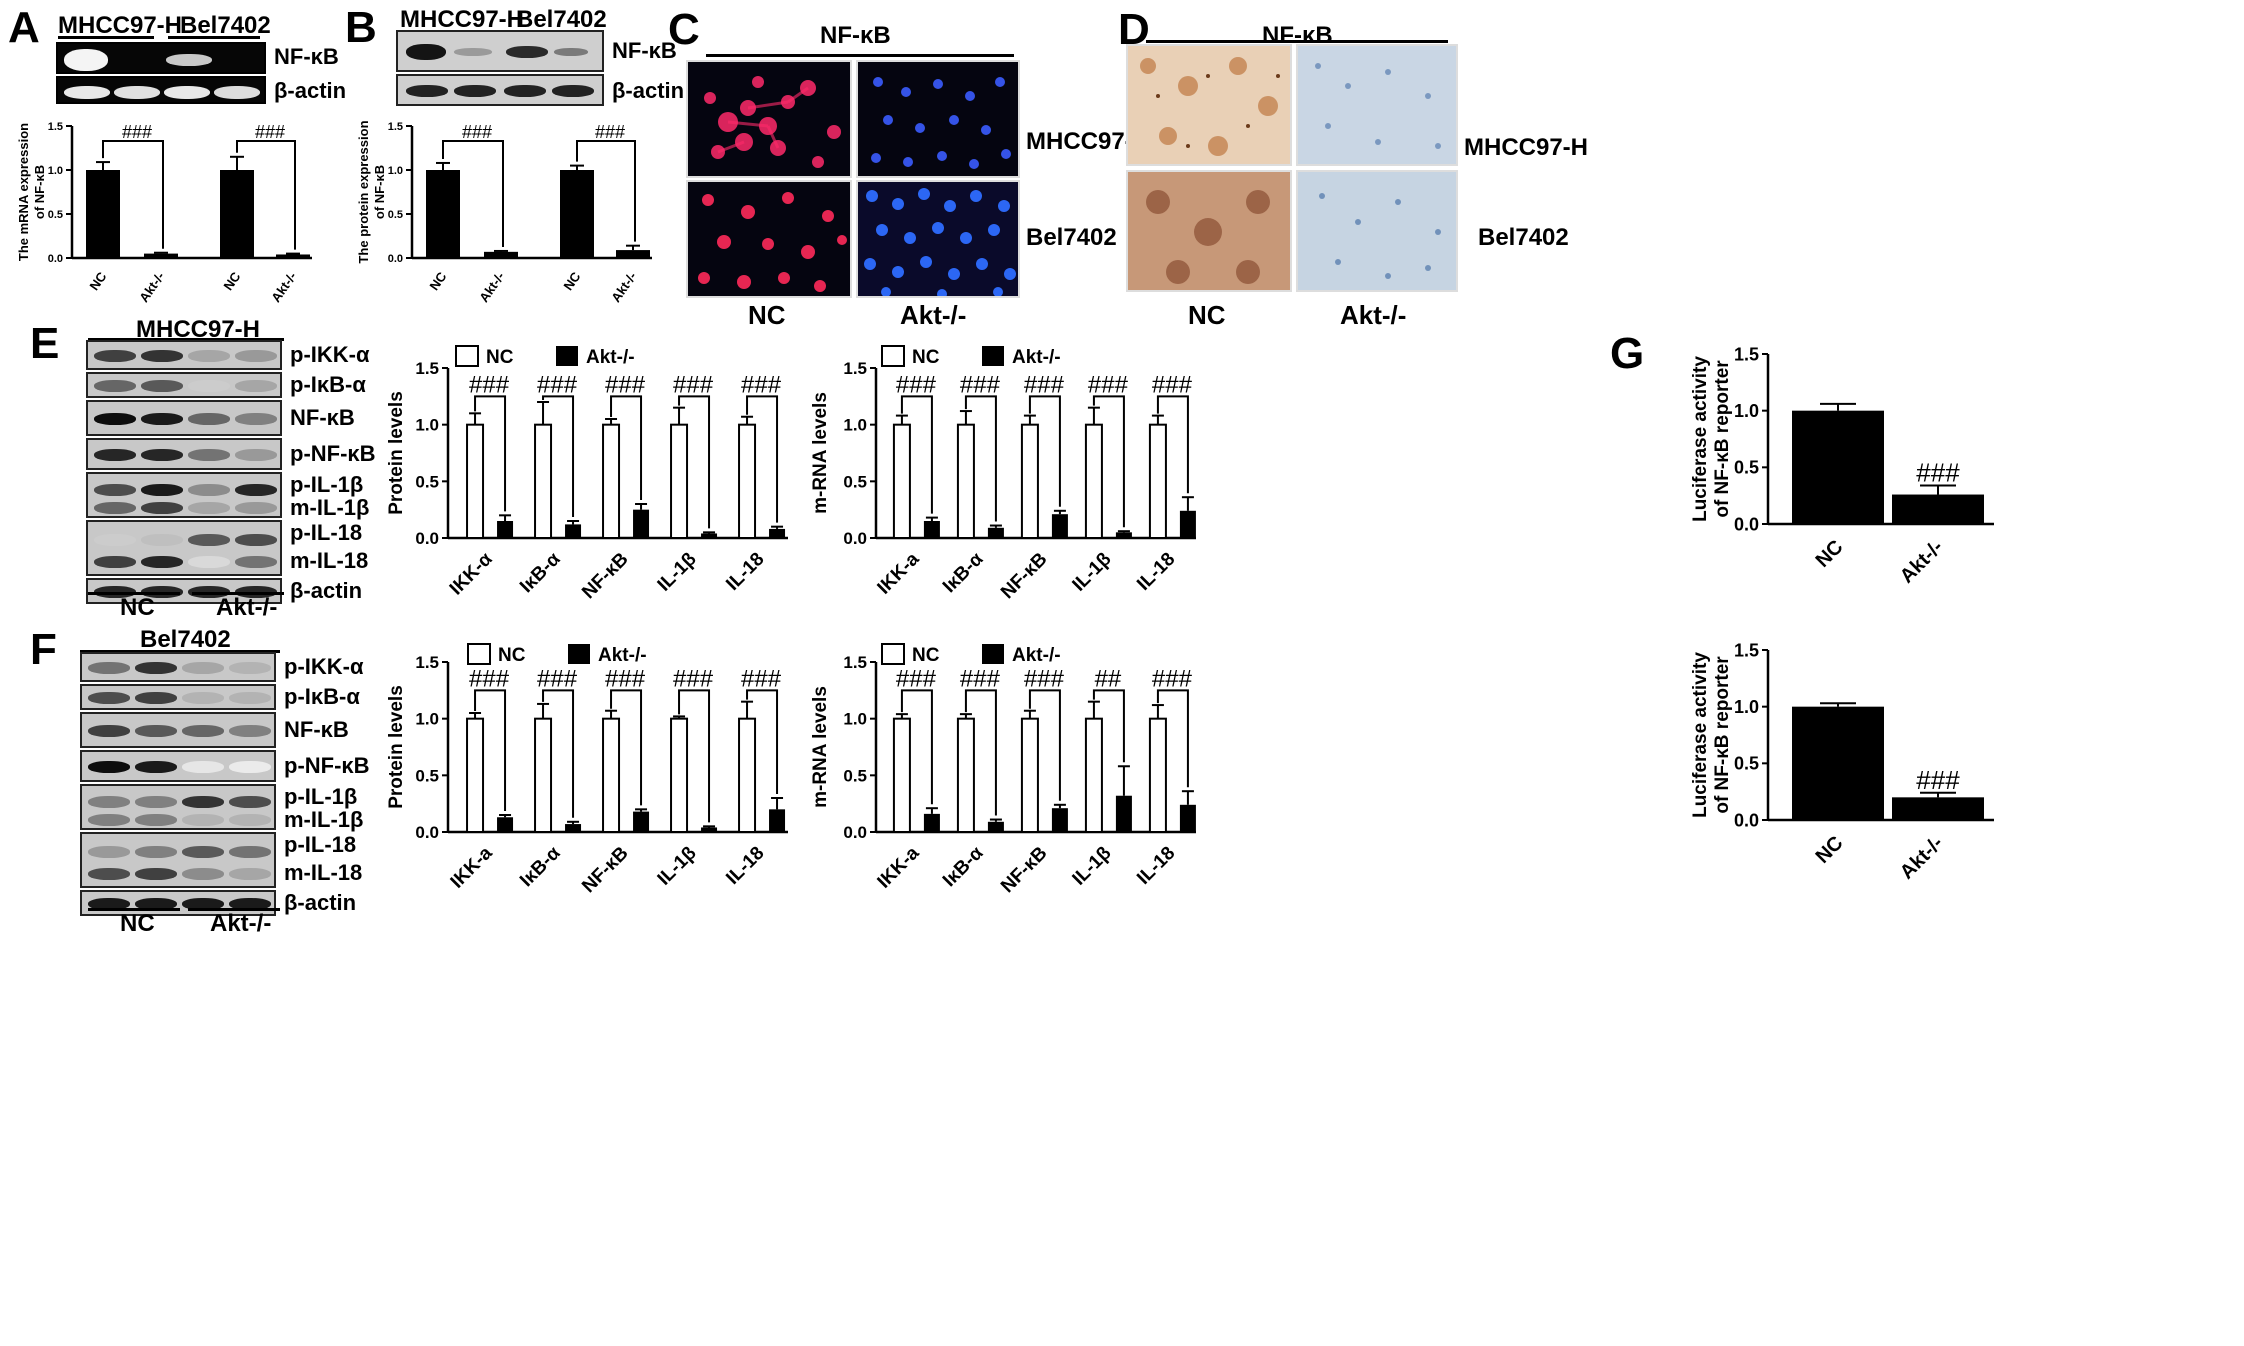 The image size is (2244, 1346). What do you see at coordinates (1209, 231) in the screenshot?
I see `panel-d-image-bel-nc` at bounding box center [1209, 231].